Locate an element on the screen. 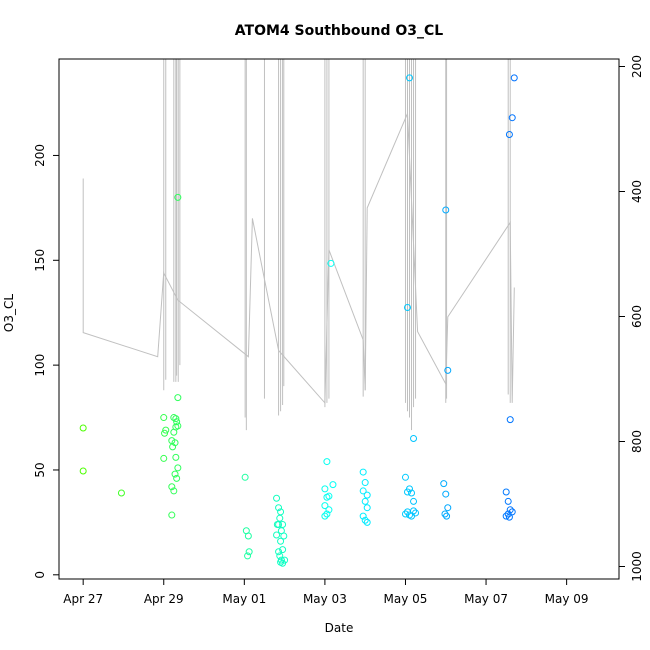 Image resolution: width=650 pixels, height=650 pixels. x-tick-label: Apr 27 is located at coordinates (83, 599).